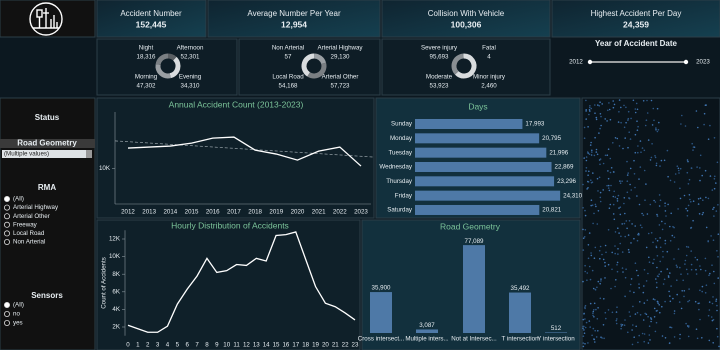 The image size is (720, 350). I want to click on kpi-value: 12,954, so click(294, 24).